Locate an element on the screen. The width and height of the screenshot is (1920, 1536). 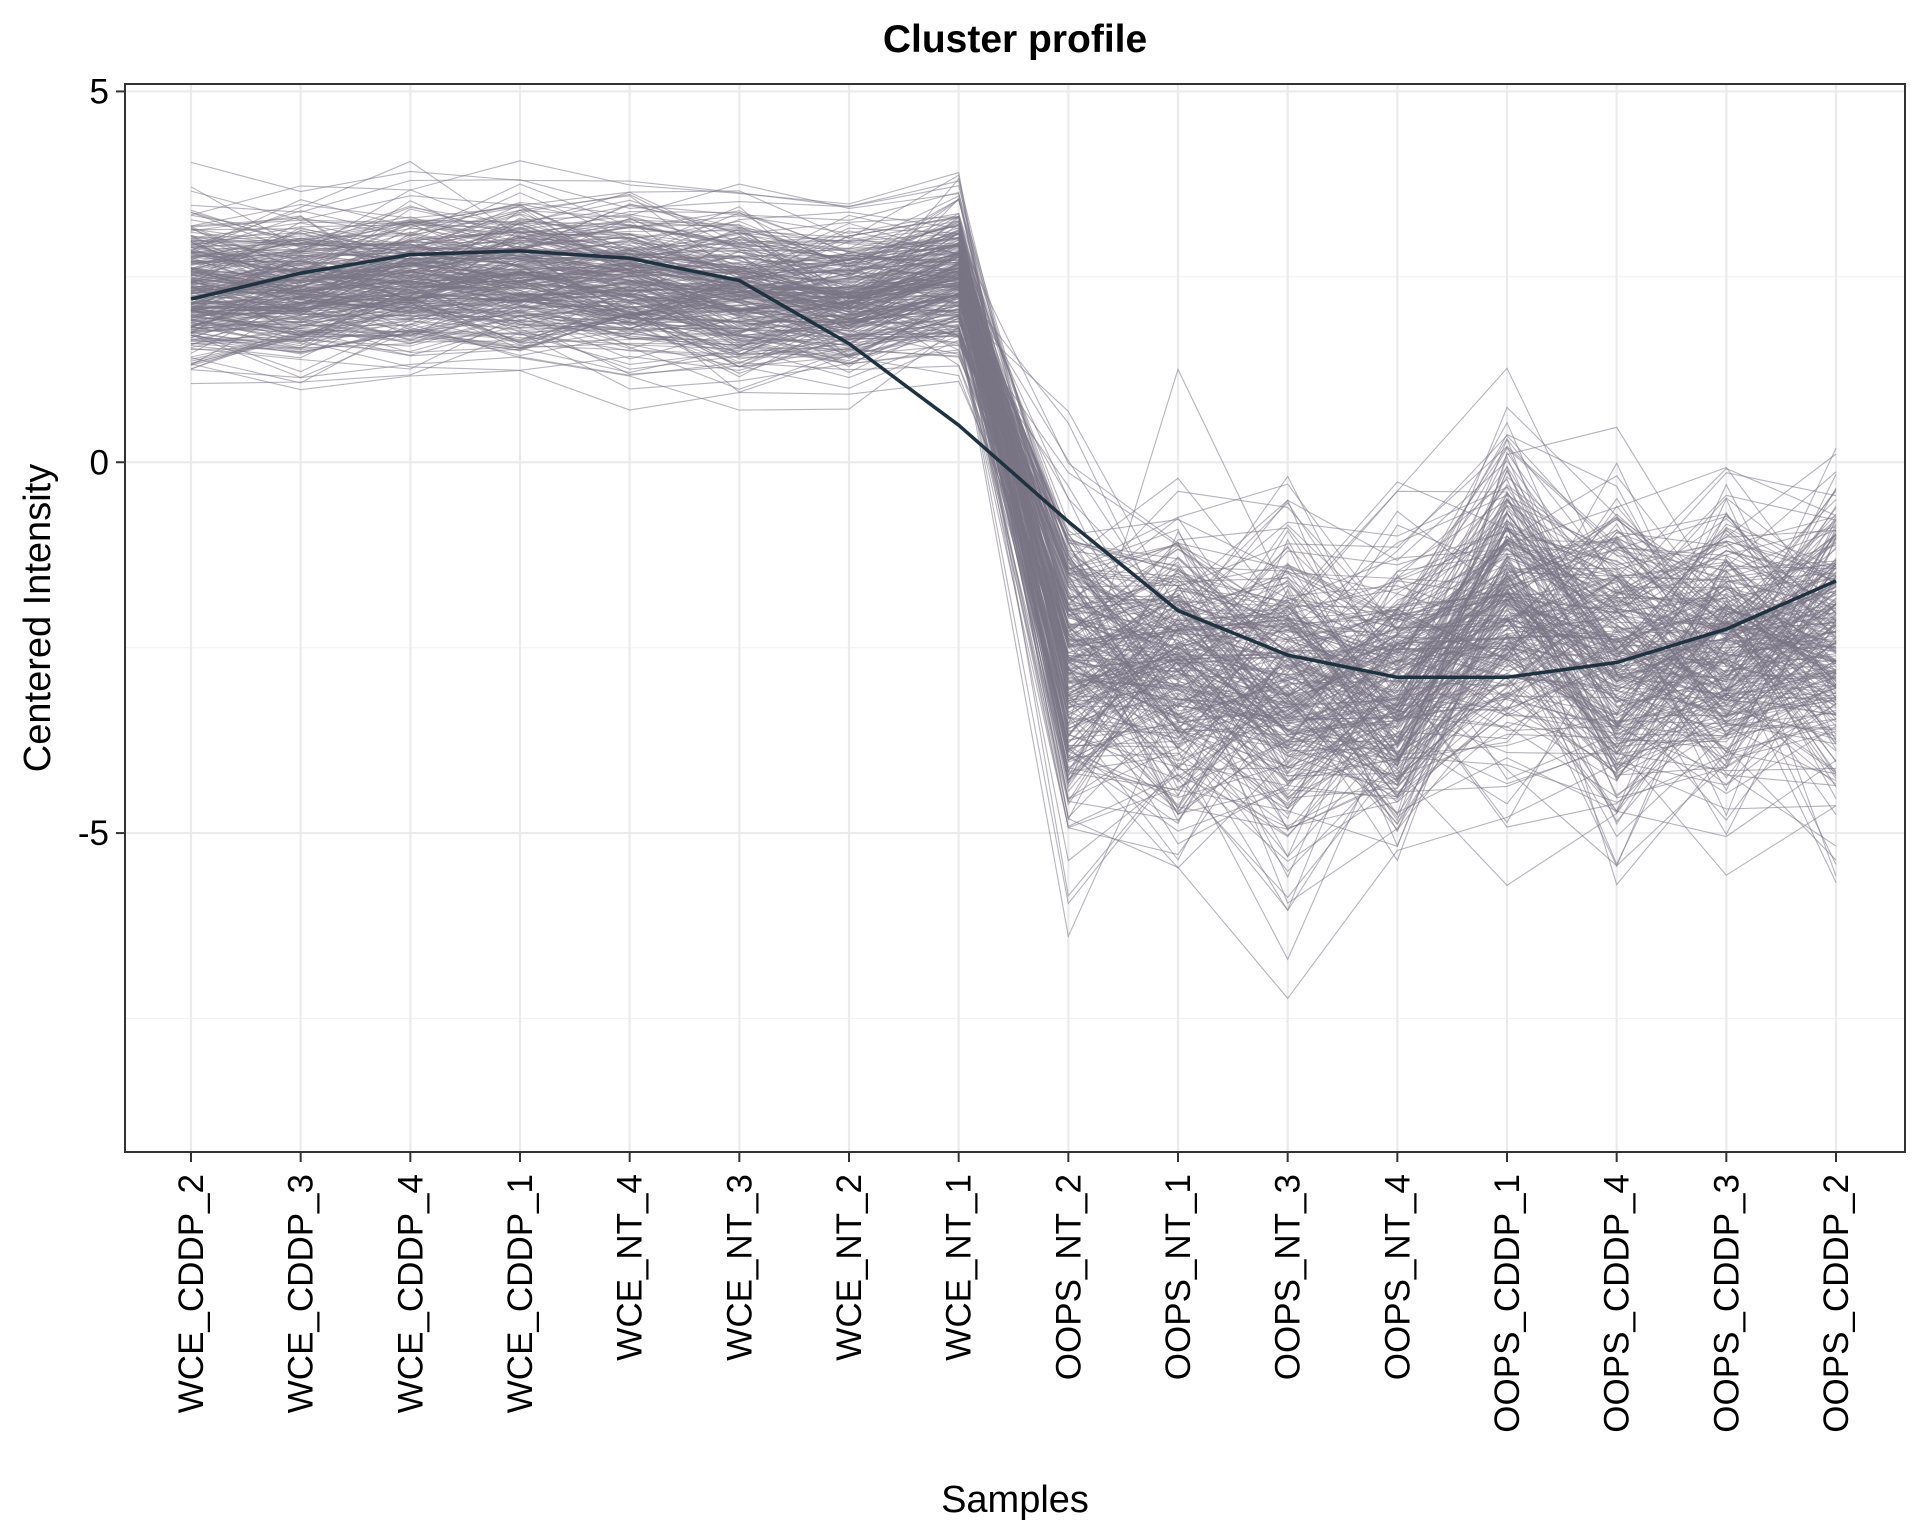
x-tick-label: WCE_NT_2 is located at coordinates (849, 1267).